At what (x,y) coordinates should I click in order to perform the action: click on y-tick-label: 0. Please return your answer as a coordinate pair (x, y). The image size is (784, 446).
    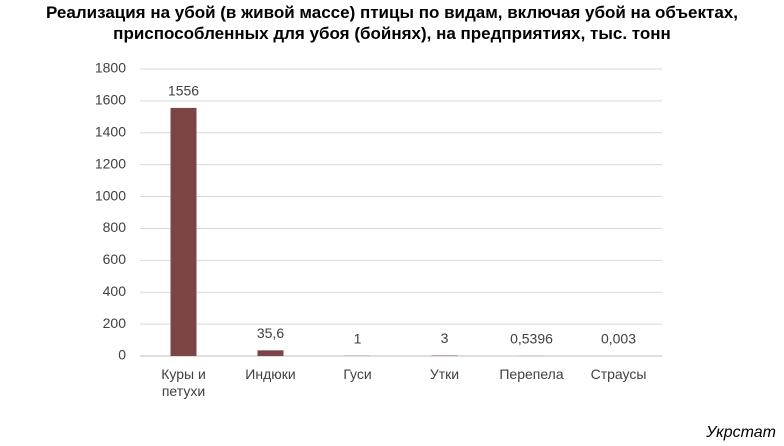
    Looking at the image, I should click on (122, 355).